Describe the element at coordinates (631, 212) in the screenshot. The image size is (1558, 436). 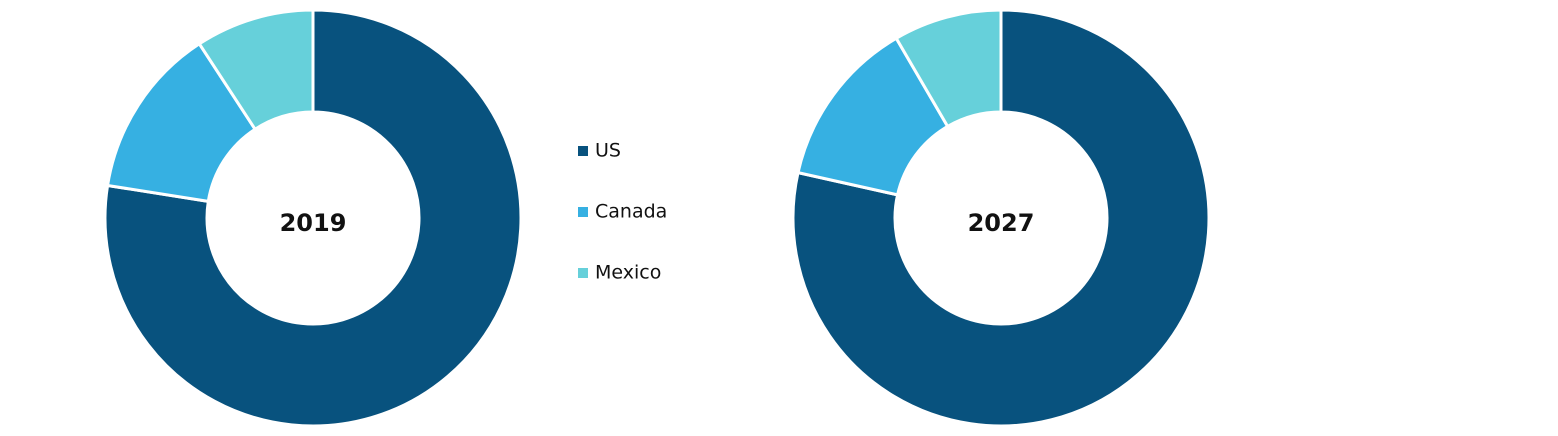
I see `legend-label: Canada` at that location.